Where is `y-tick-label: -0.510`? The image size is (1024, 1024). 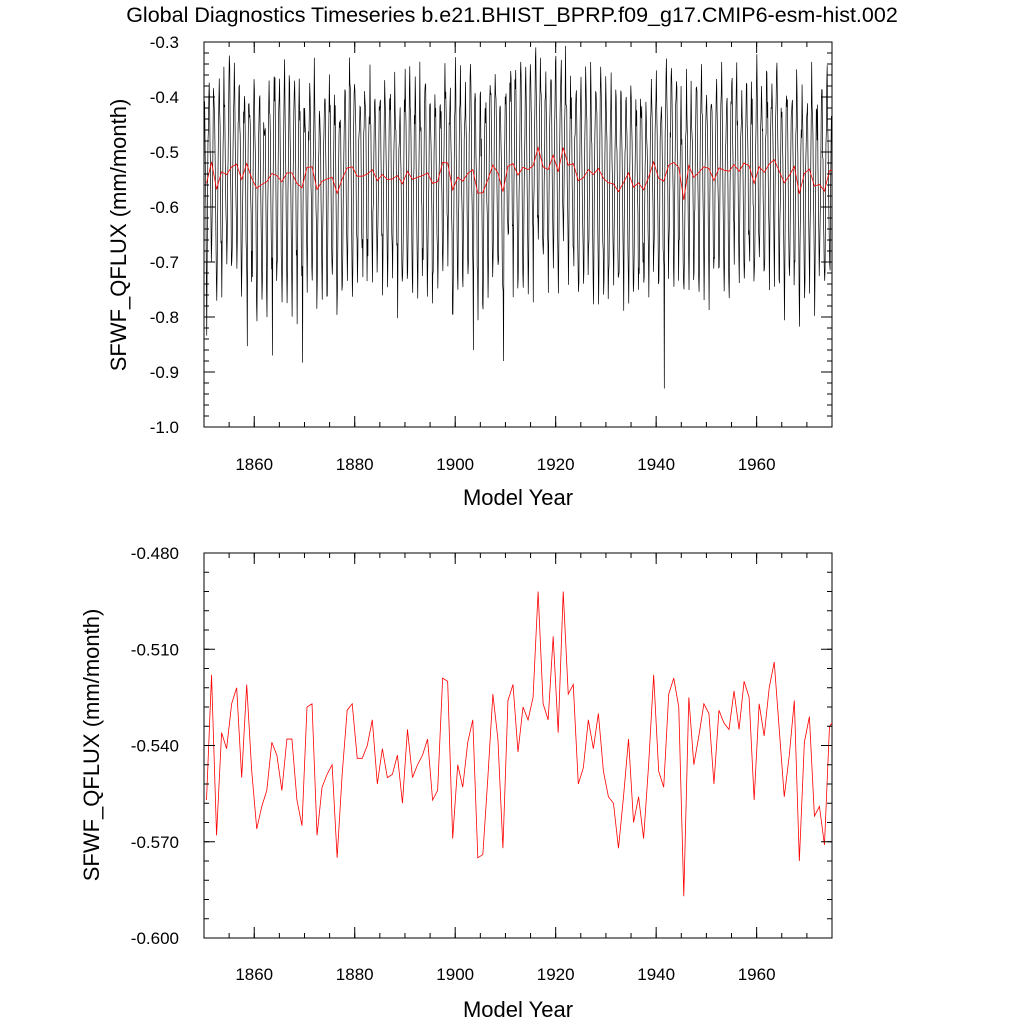 y-tick-label: -0.510 is located at coordinates (155, 649).